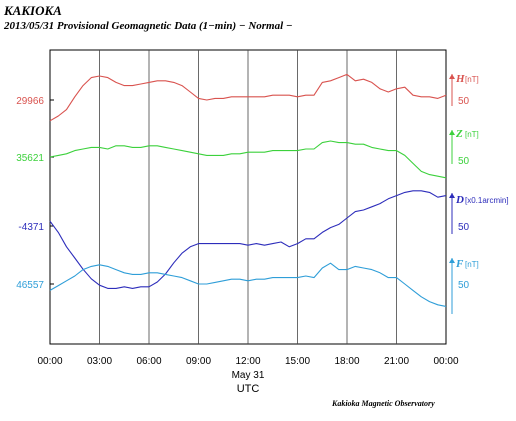 Image resolution: width=516 pixels, height=421 pixels. I want to click on x-tick-label: 21:00, so click(396, 361).